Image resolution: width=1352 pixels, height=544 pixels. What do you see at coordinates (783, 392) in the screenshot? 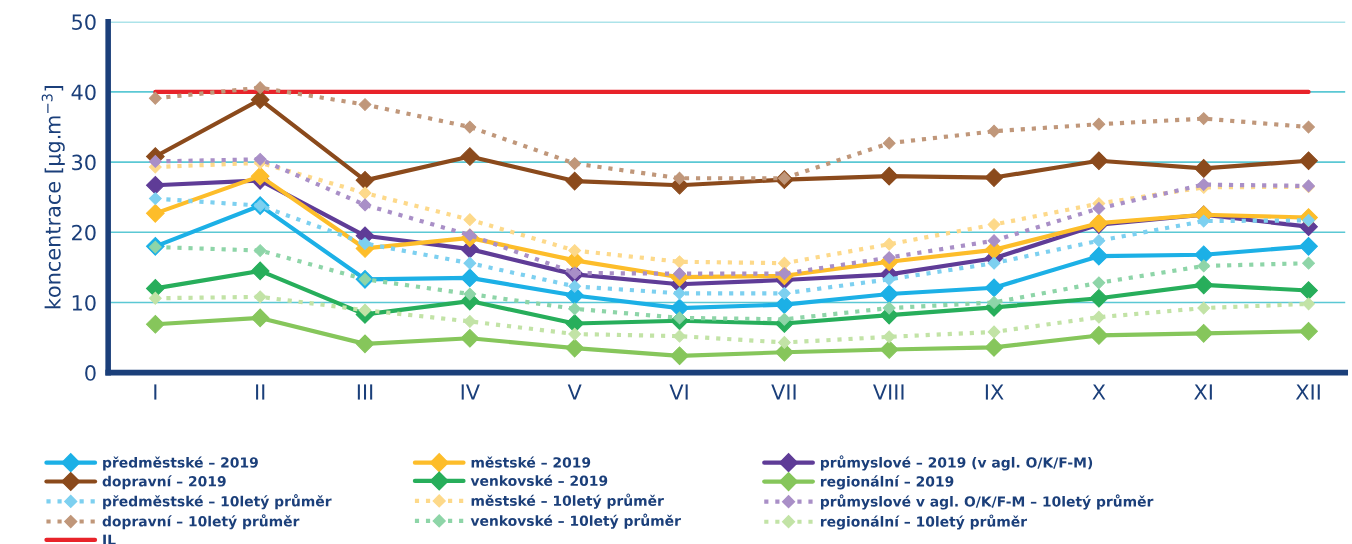
I see `x-tick-label: VII` at bounding box center [783, 392].